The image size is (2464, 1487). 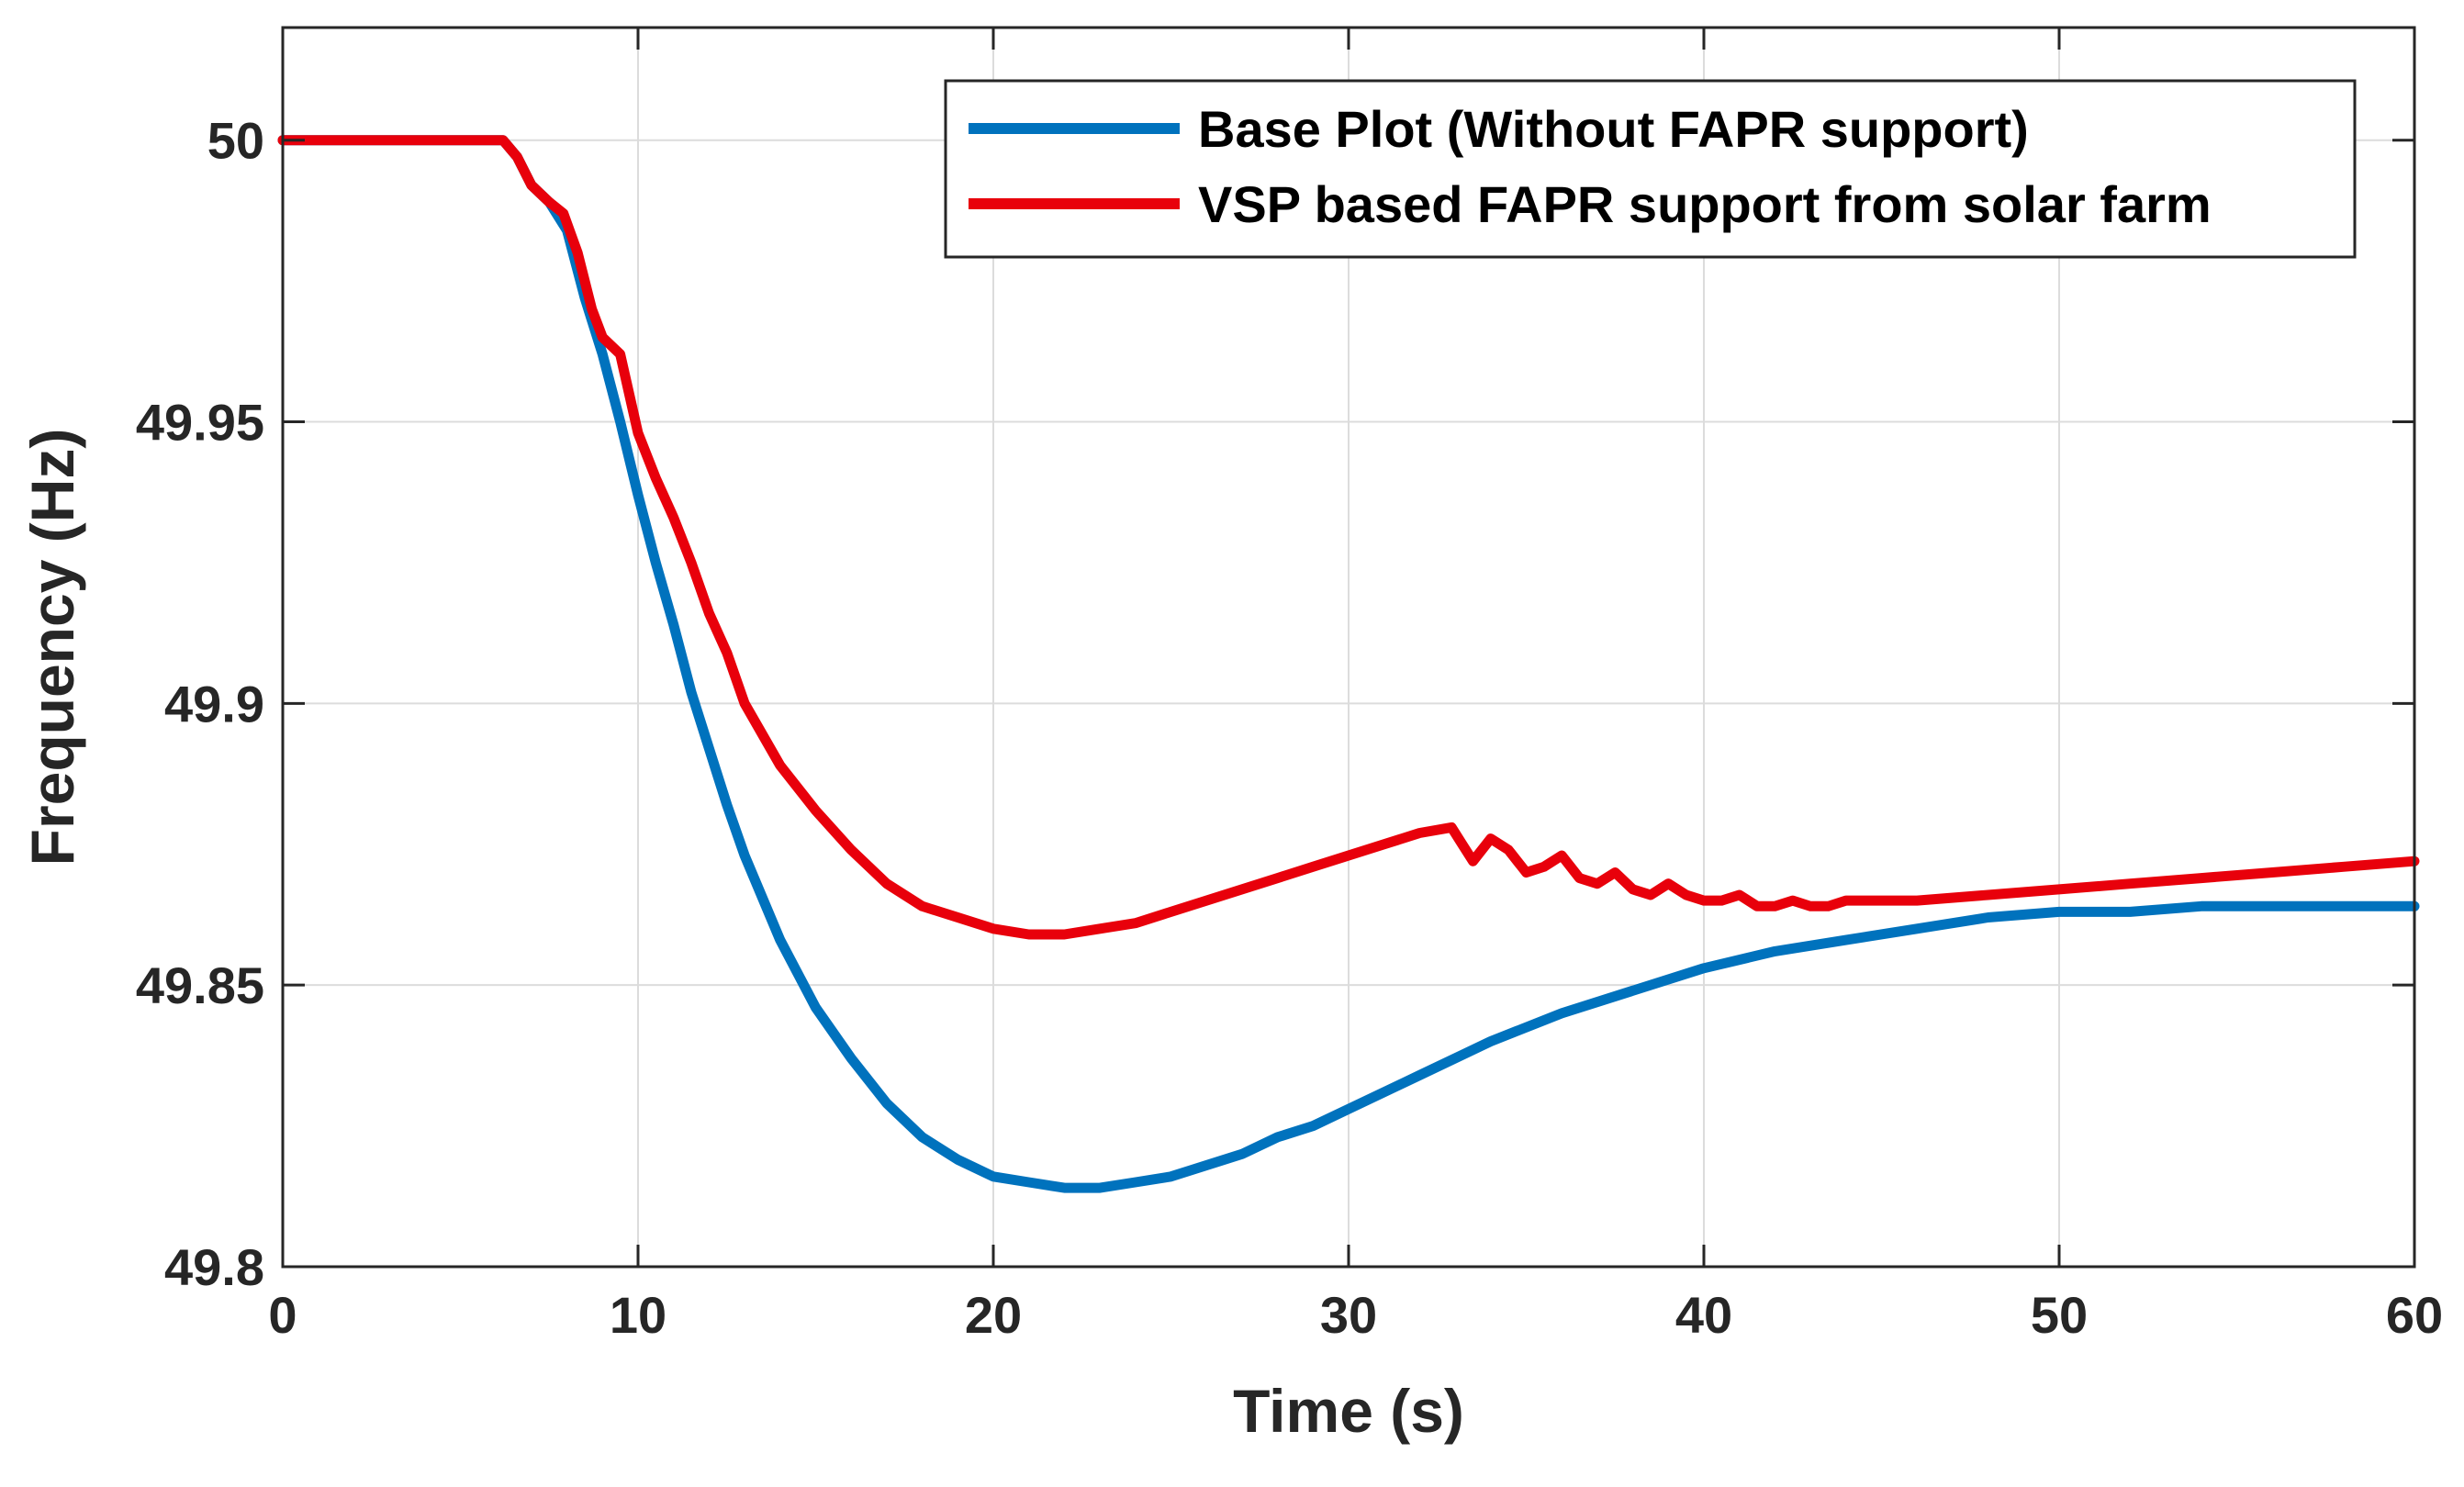 What do you see at coordinates (638, 1315) in the screenshot?
I see `x-tick-label: 10` at bounding box center [638, 1315].